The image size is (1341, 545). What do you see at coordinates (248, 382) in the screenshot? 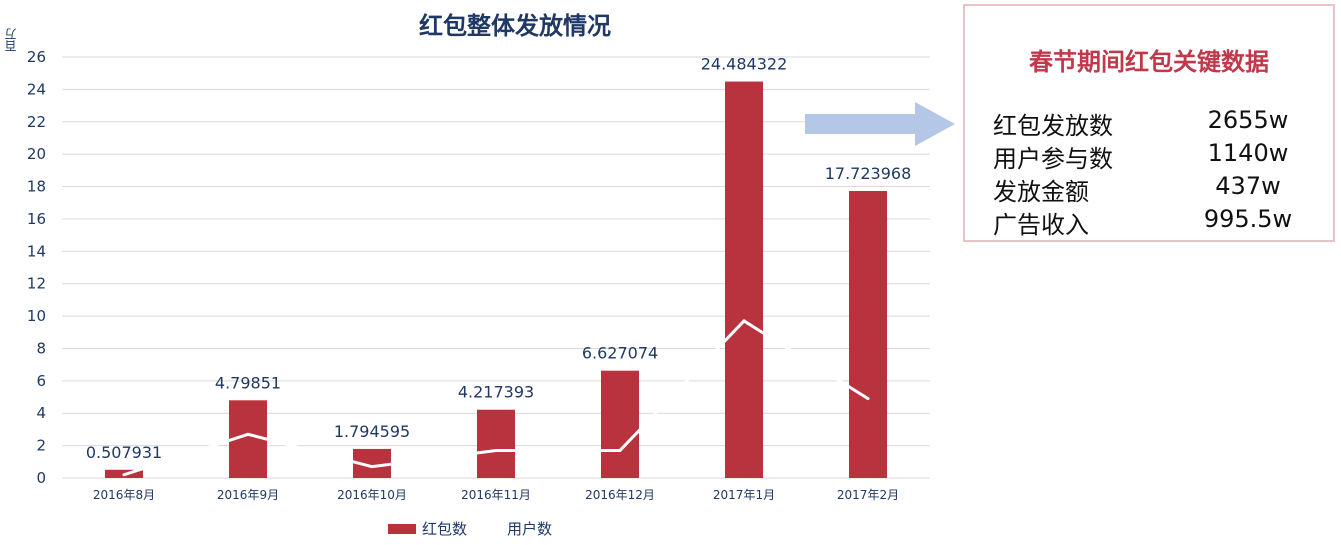
I see `bar-value-label: 4.79851` at bounding box center [248, 382].